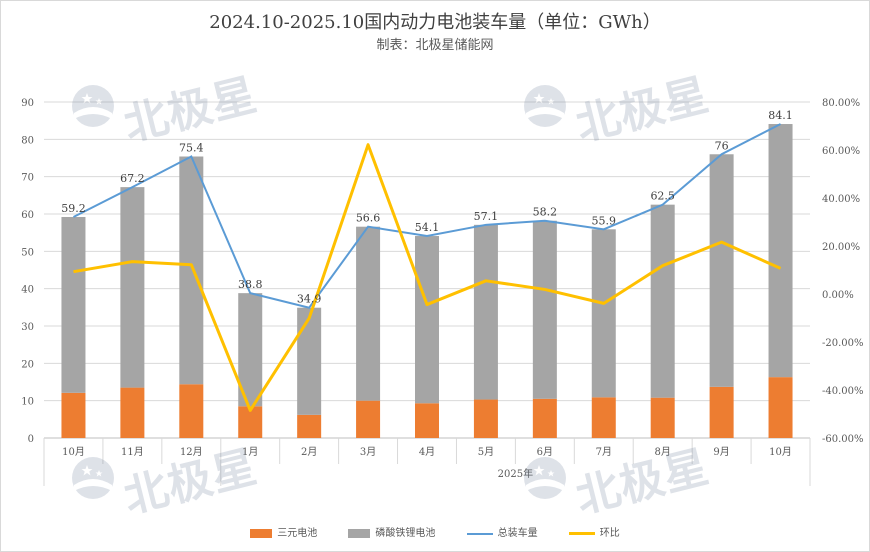 This screenshot has width=870, height=552. I want to click on data-label-total: 54.1, so click(427, 227).